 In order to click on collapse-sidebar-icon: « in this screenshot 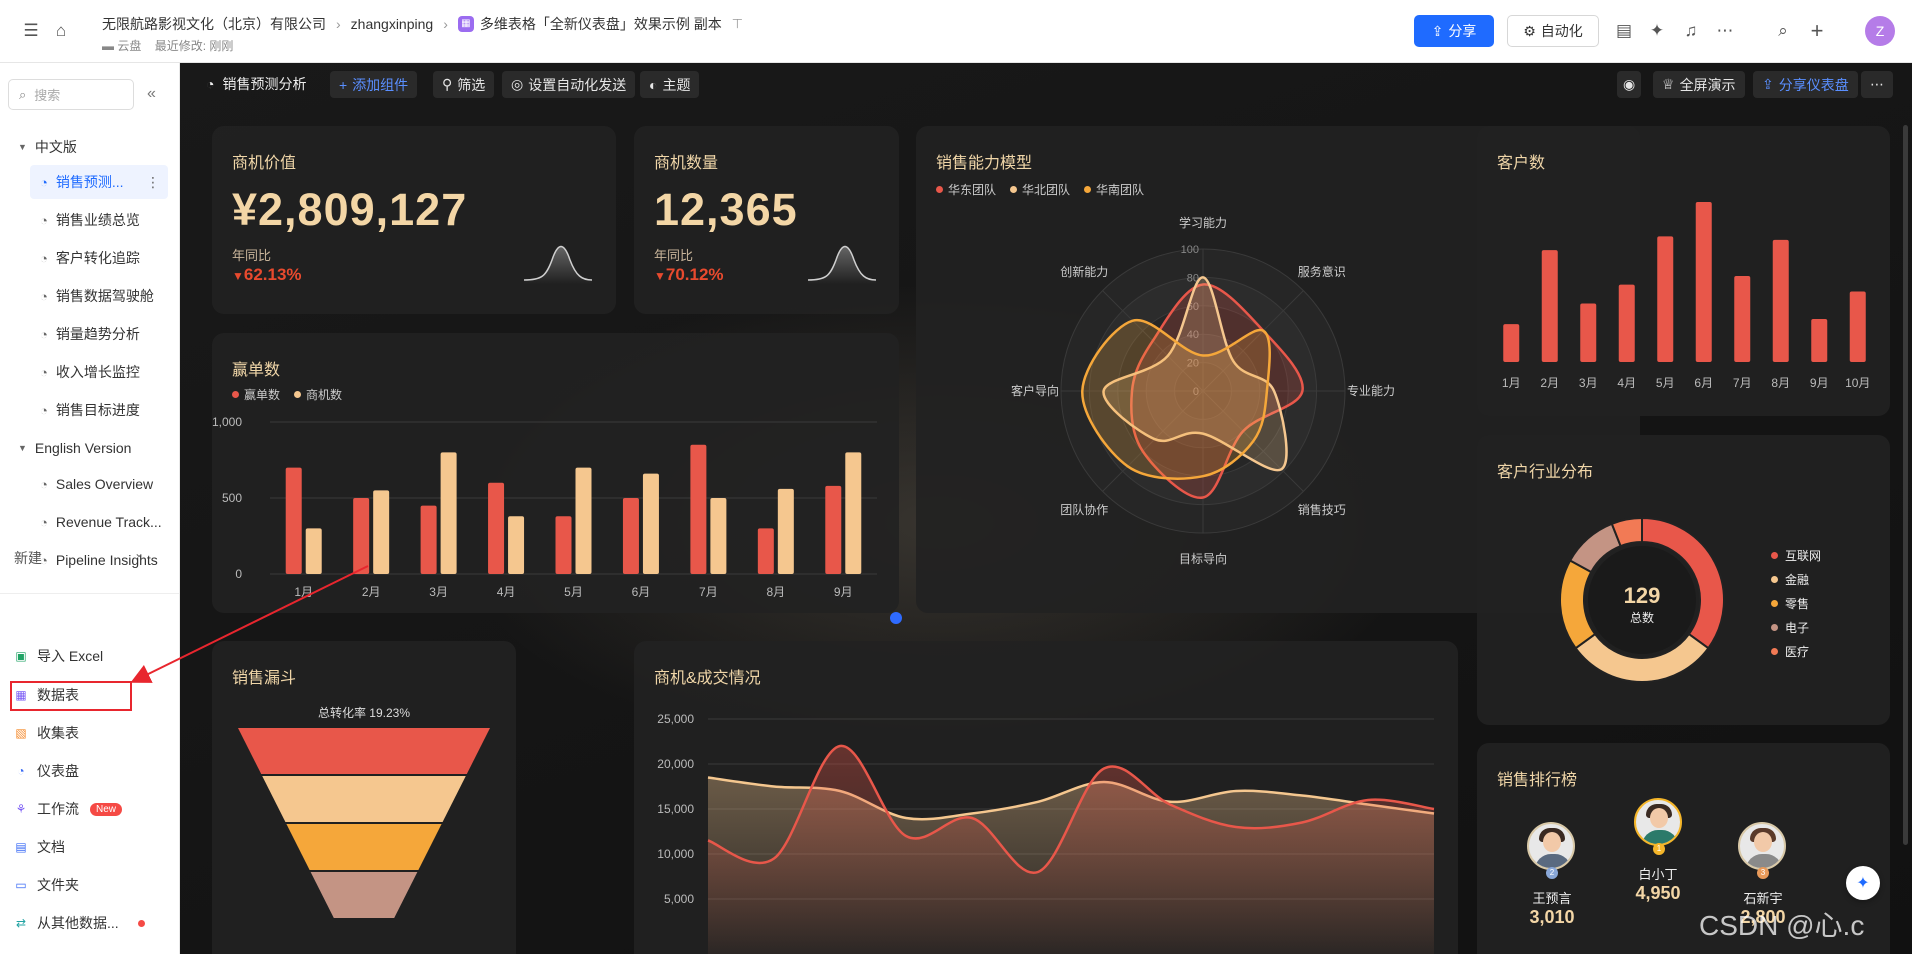, I will do `click(151, 93)`.